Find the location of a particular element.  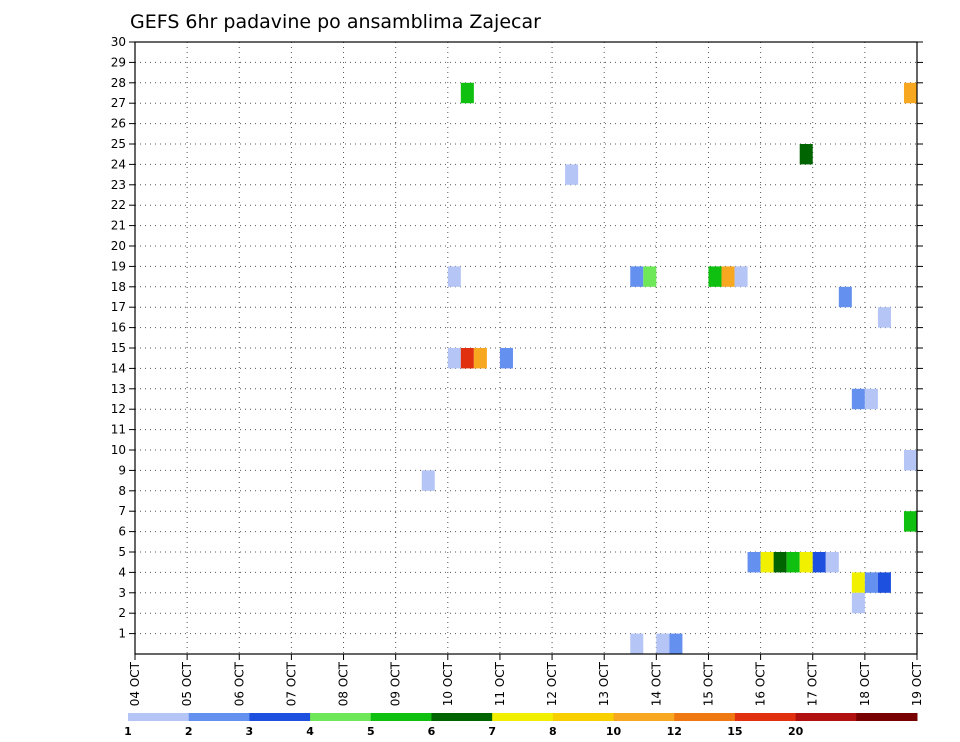

x-tick-label: 12 OCT is located at coordinates (552, 683).